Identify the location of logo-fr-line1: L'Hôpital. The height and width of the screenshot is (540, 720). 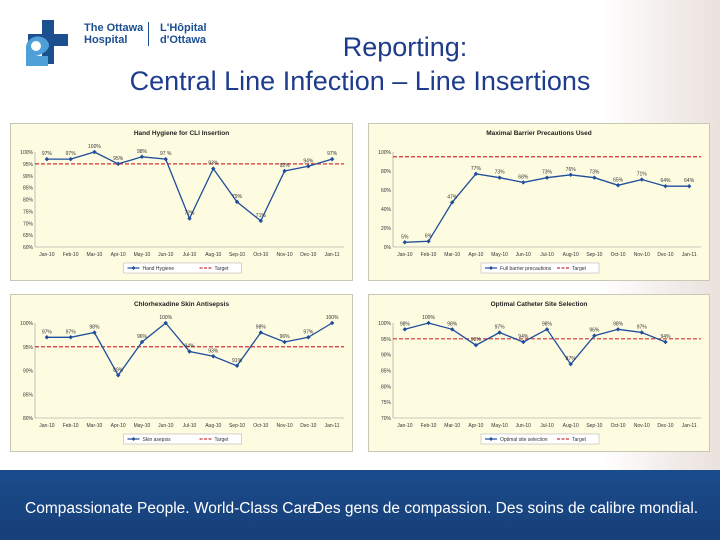
(183, 28).